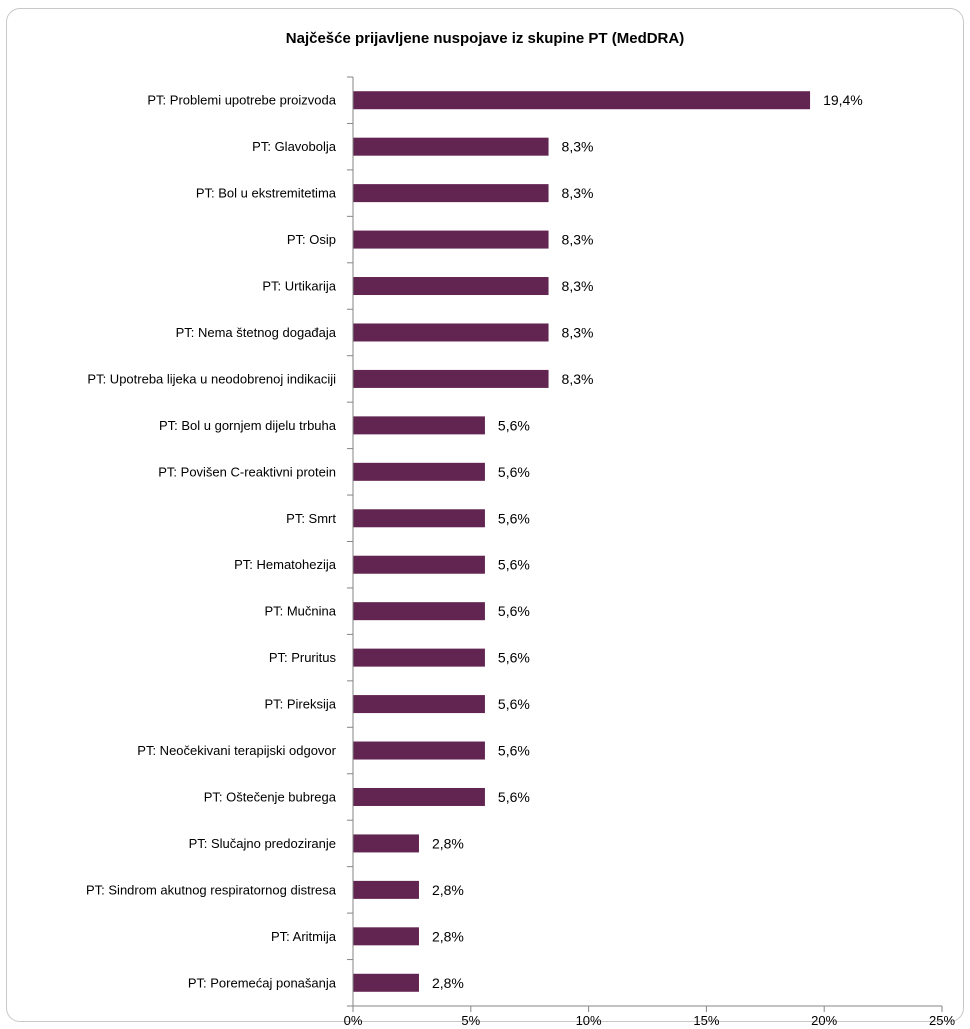 The width and height of the screenshot is (970, 1029). I want to click on category-label: PT: Osip, so click(311, 239).